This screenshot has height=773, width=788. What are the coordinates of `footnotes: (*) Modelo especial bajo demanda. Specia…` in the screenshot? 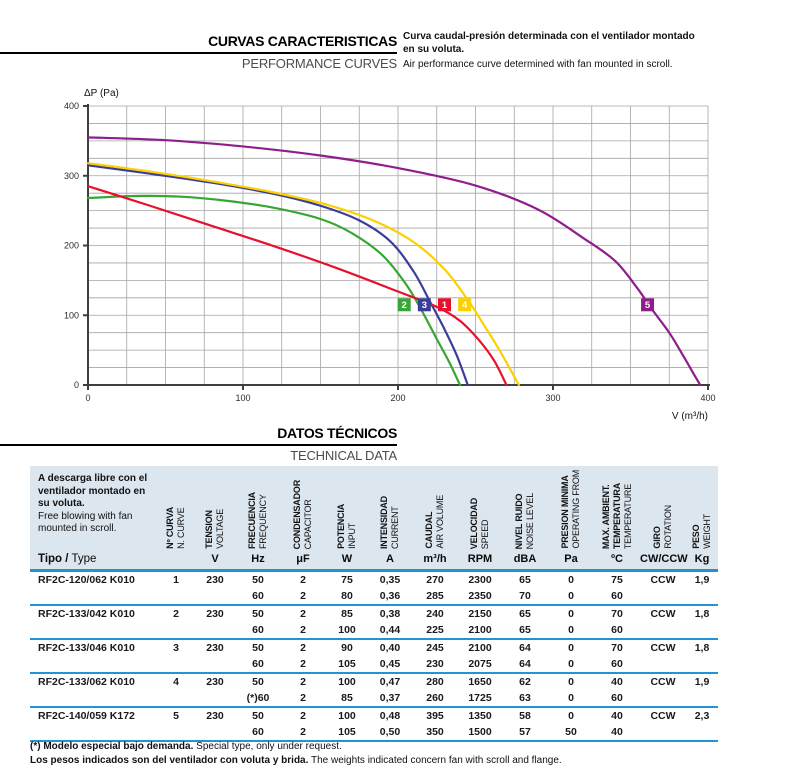 It's located at (385, 753).